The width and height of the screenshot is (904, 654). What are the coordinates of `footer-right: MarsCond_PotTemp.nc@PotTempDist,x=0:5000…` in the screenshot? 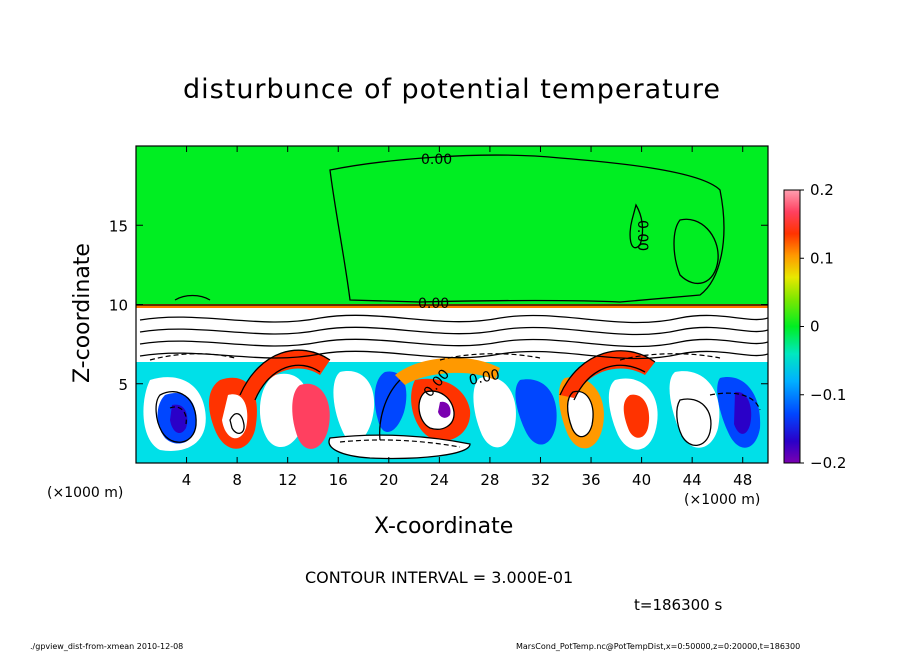 It's located at (658, 646).